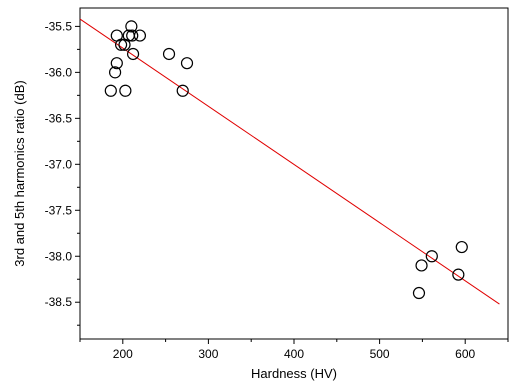 This screenshot has width=522, height=385. I want to click on y-tick-label: -38.0, so click(59, 256).